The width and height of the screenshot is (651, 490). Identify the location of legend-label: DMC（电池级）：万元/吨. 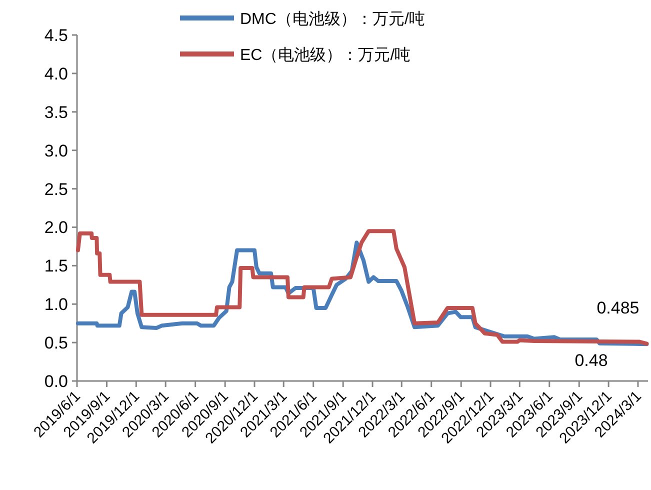
(332, 19).